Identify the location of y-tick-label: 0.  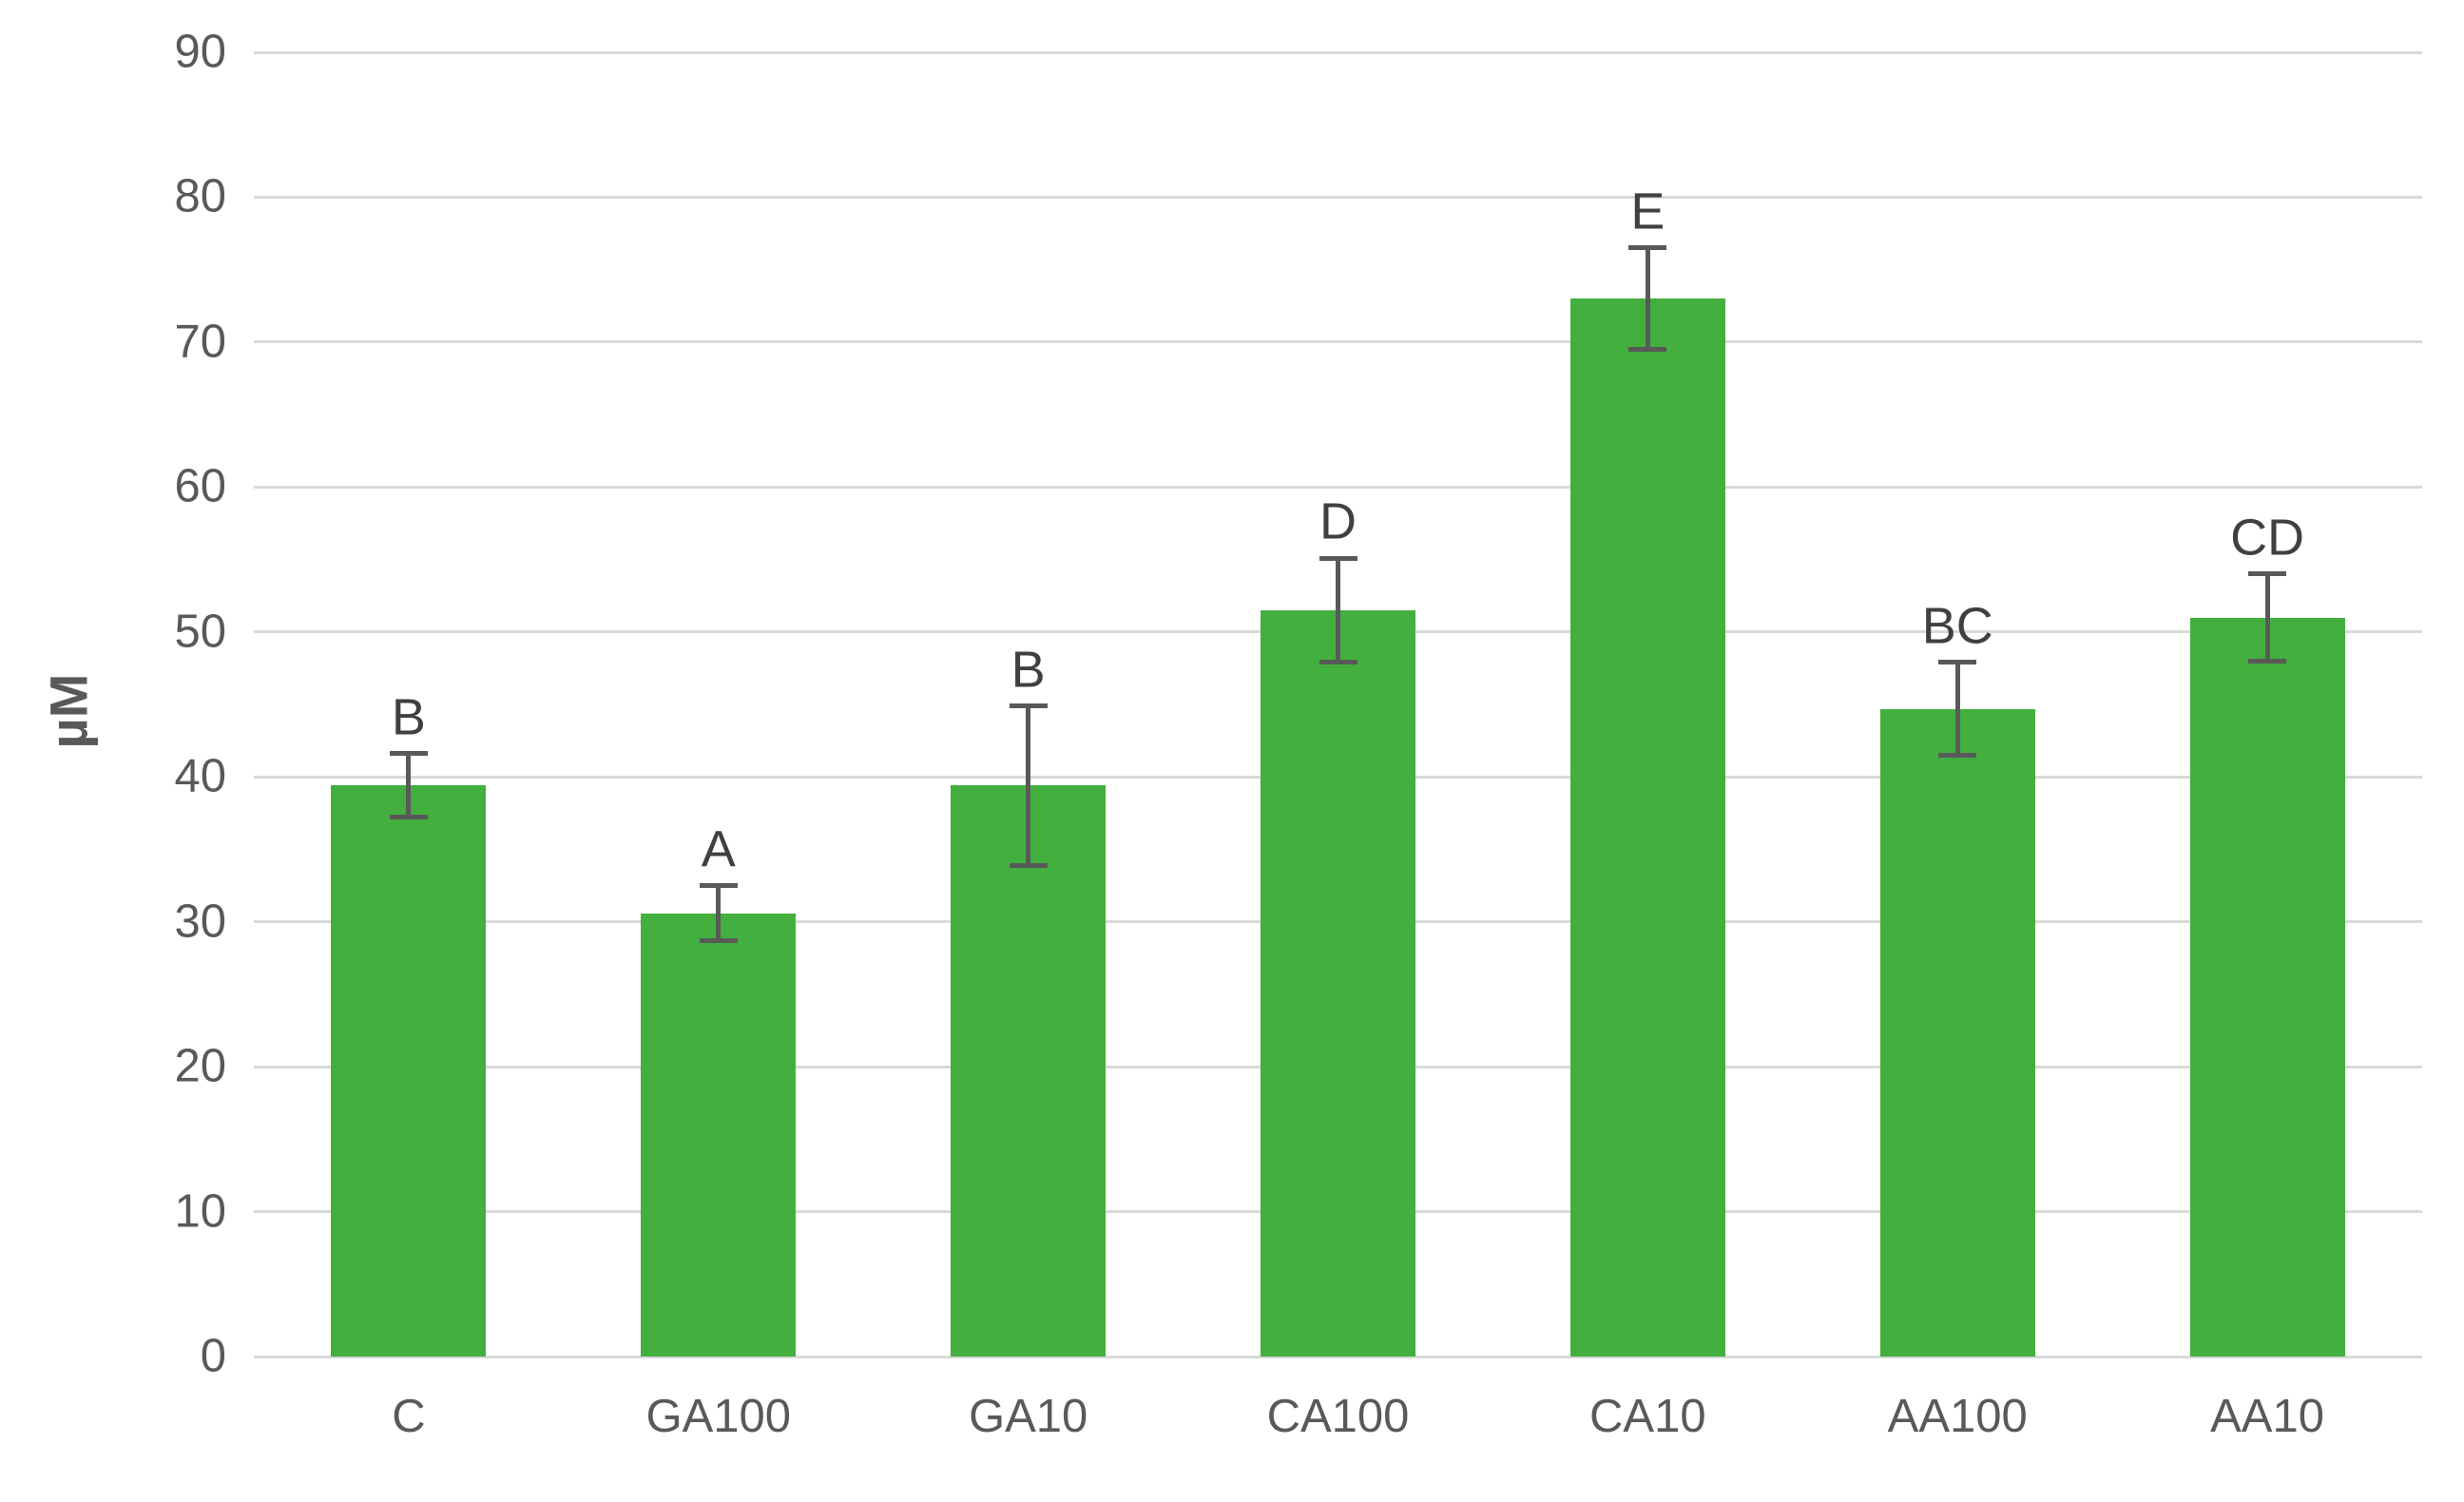
(213, 1356).